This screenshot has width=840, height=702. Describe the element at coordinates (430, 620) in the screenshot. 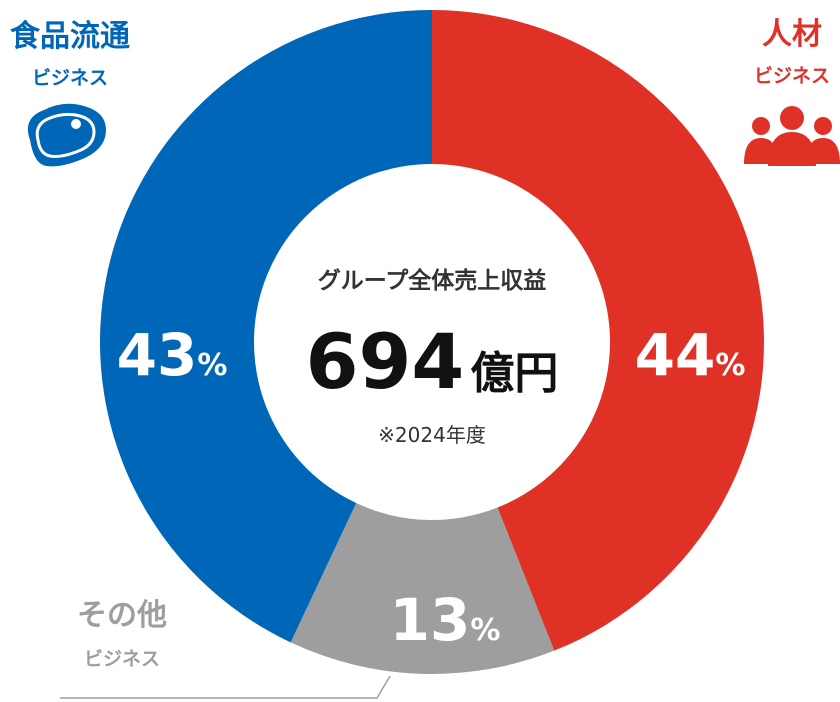

I see `percent-value: 13` at that location.